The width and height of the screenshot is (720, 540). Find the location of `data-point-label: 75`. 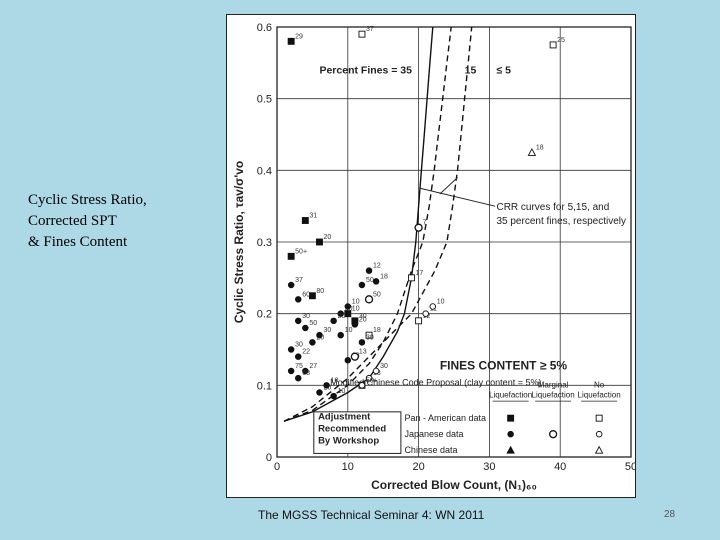

data-point-label: 75 is located at coordinates (299, 366).